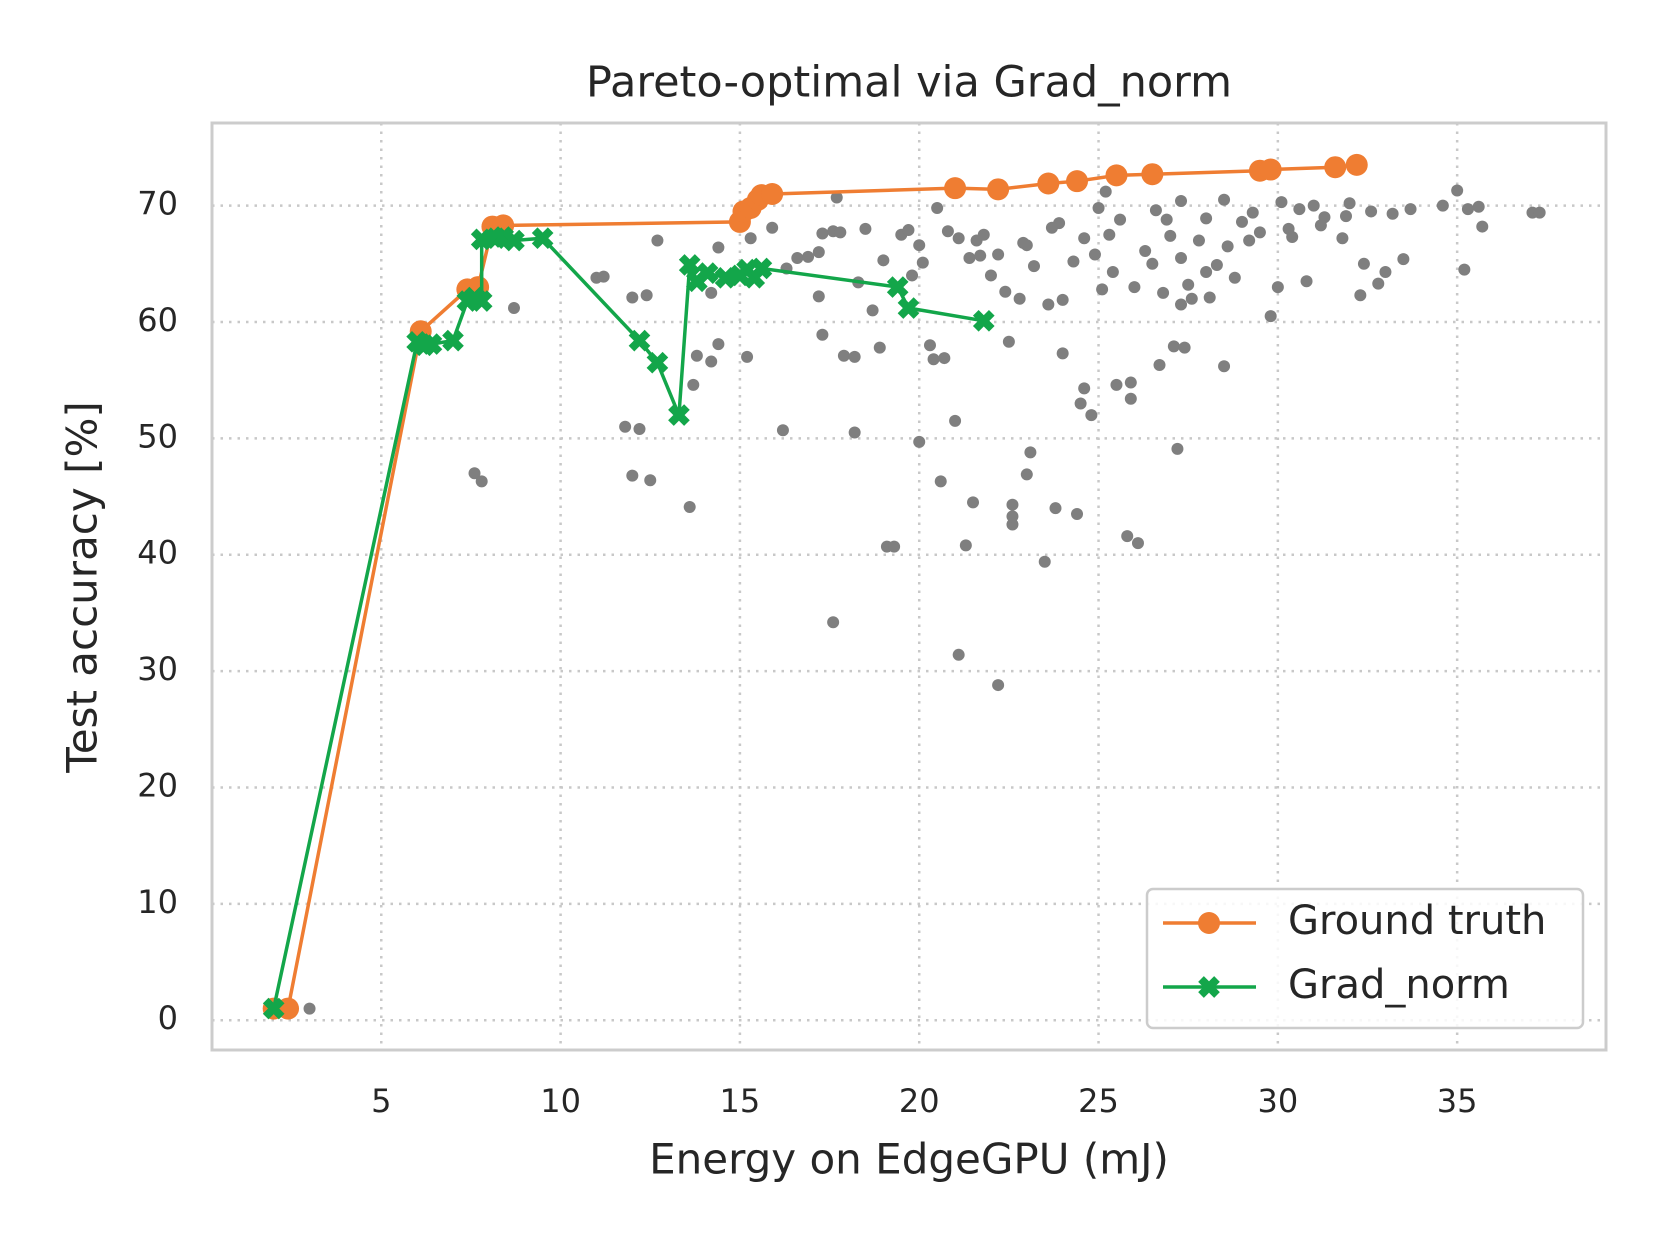 The width and height of the screenshot is (1660, 1245). I want to click on y-tick-label: 60, so click(157, 320).